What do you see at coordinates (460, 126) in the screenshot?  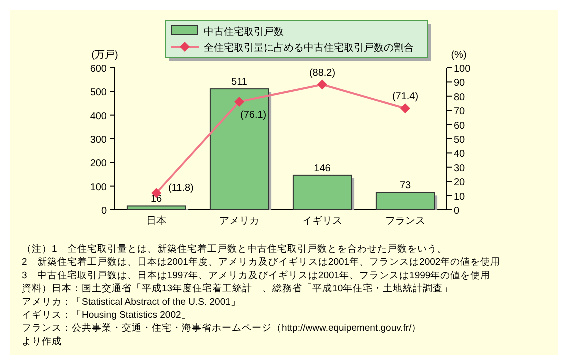 I see `y2-tick-label: 60` at bounding box center [460, 126].